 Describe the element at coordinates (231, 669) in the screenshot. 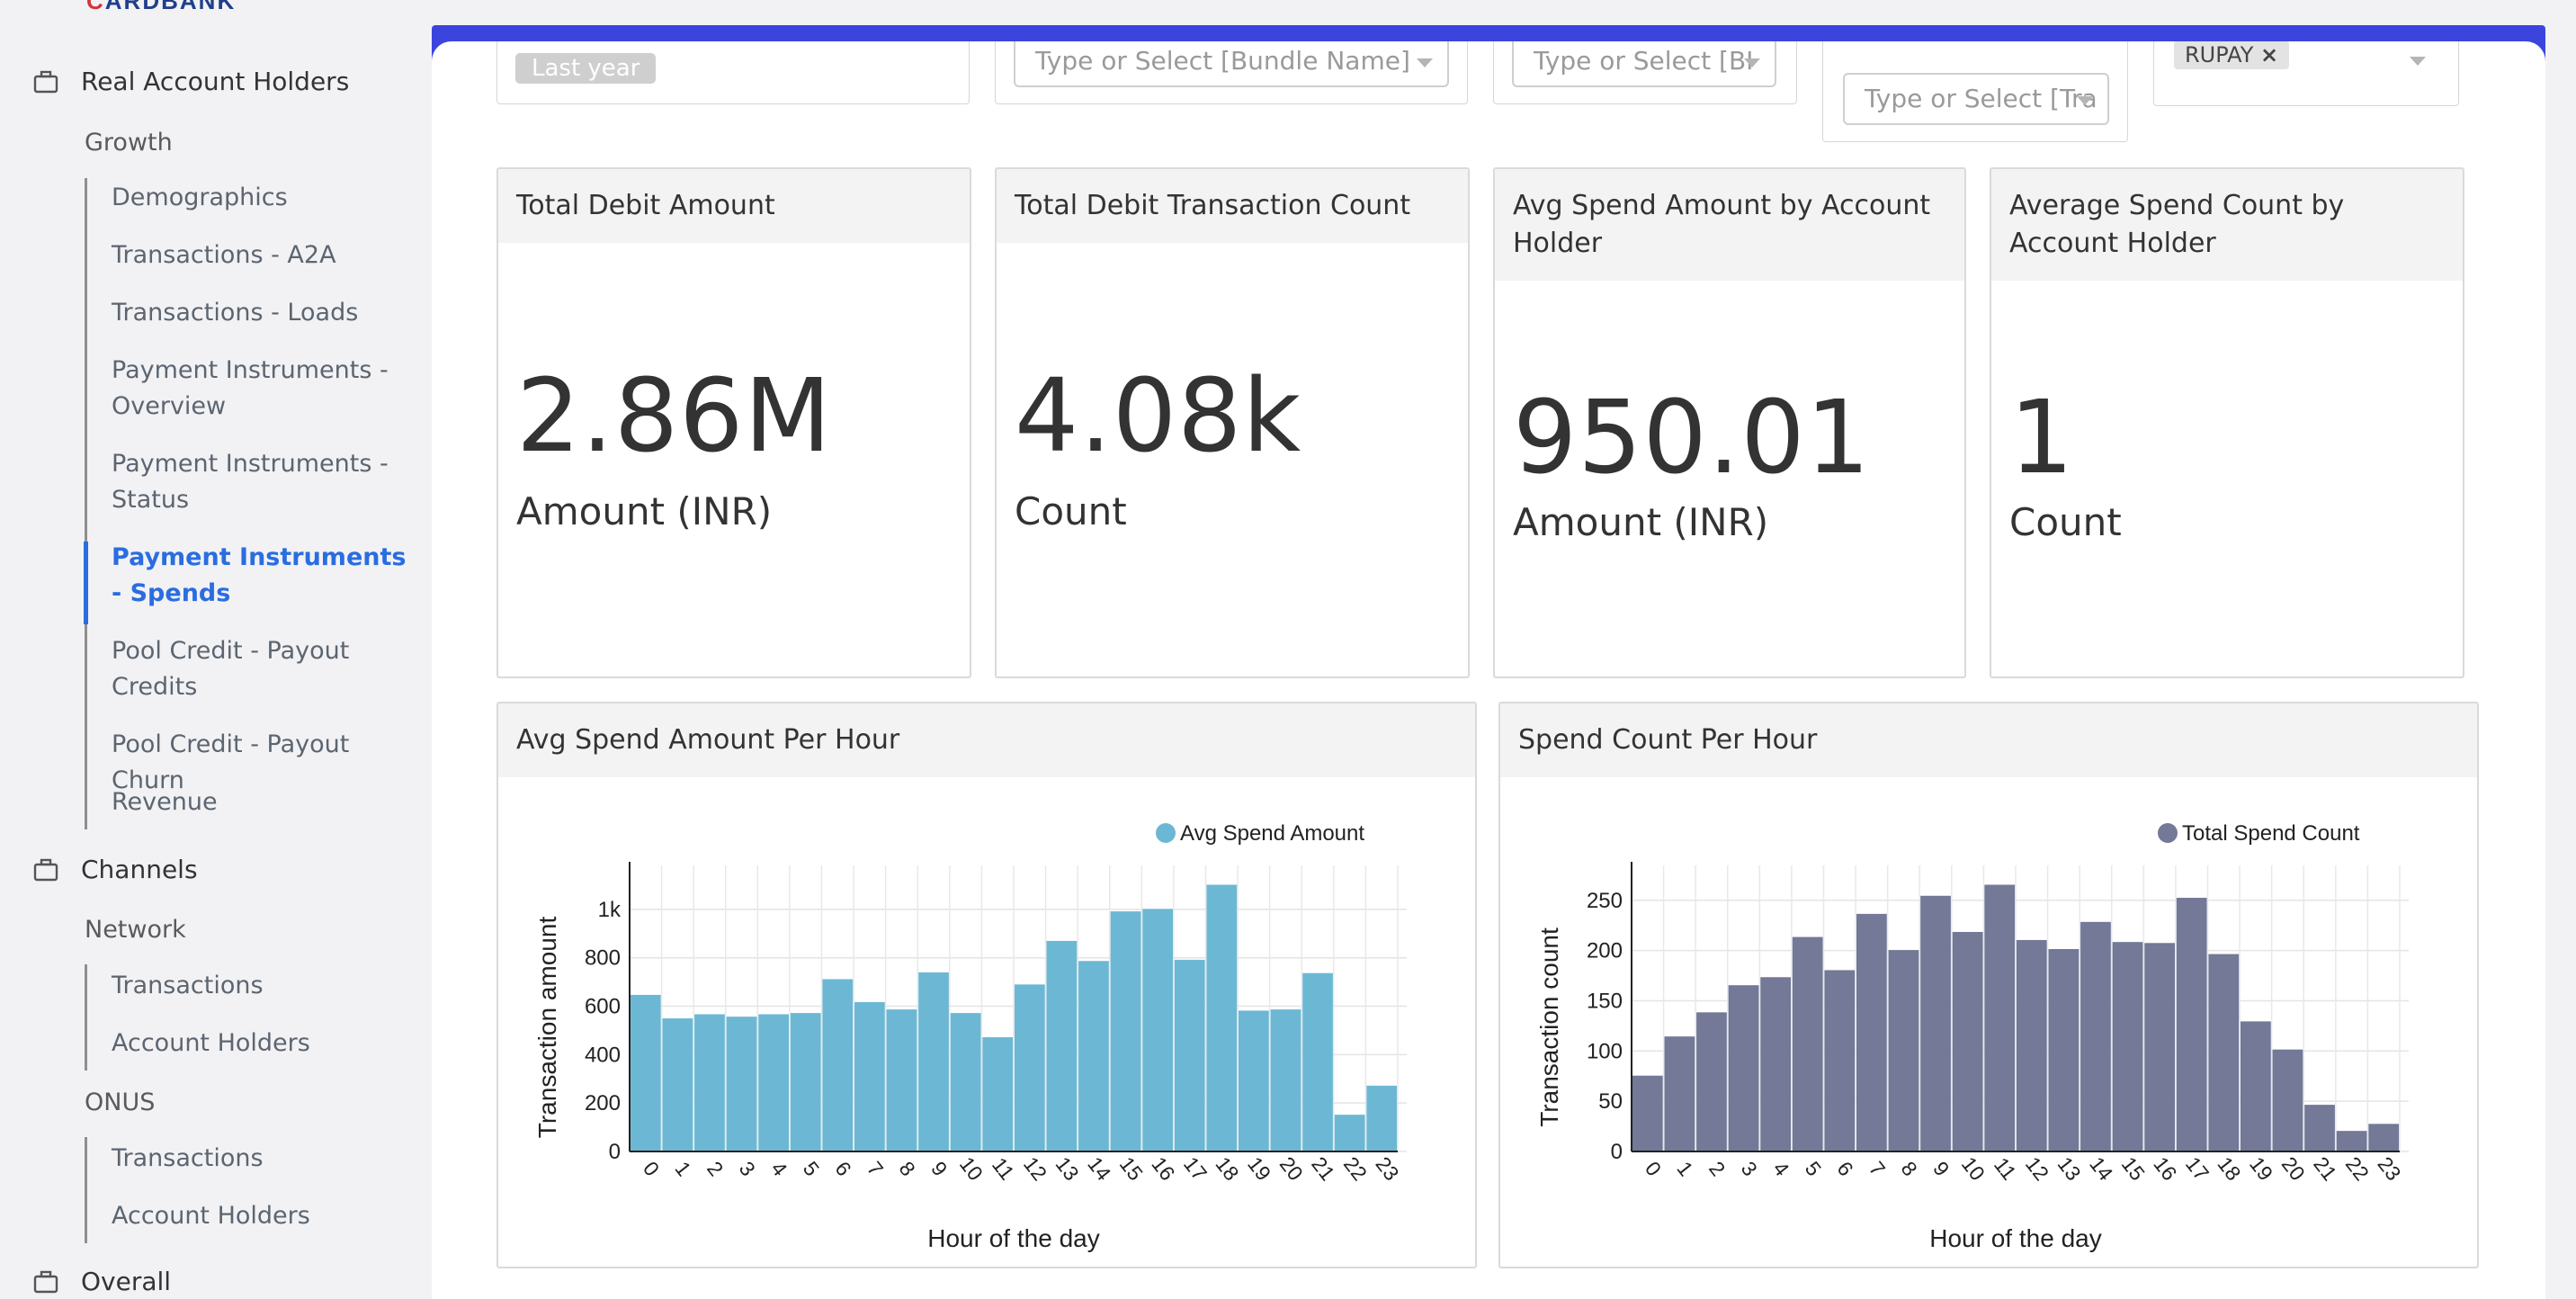

I see `sidebar-item-pool-credit-payout-credits: Pool Credit - Payout Credits` at that location.